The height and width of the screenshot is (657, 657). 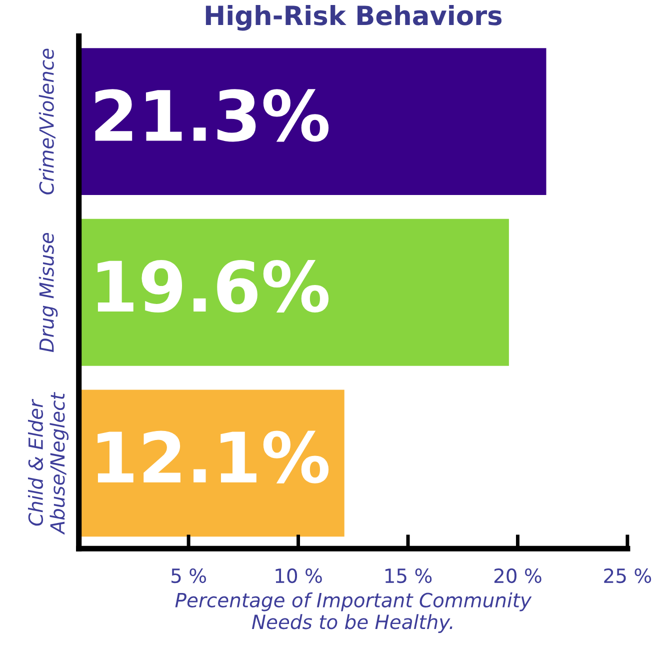 What do you see at coordinates (353, 613) in the screenshot?
I see `x-axis-title: Percentage of Important Community Needs to be Healthy.` at bounding box center [353, 613].